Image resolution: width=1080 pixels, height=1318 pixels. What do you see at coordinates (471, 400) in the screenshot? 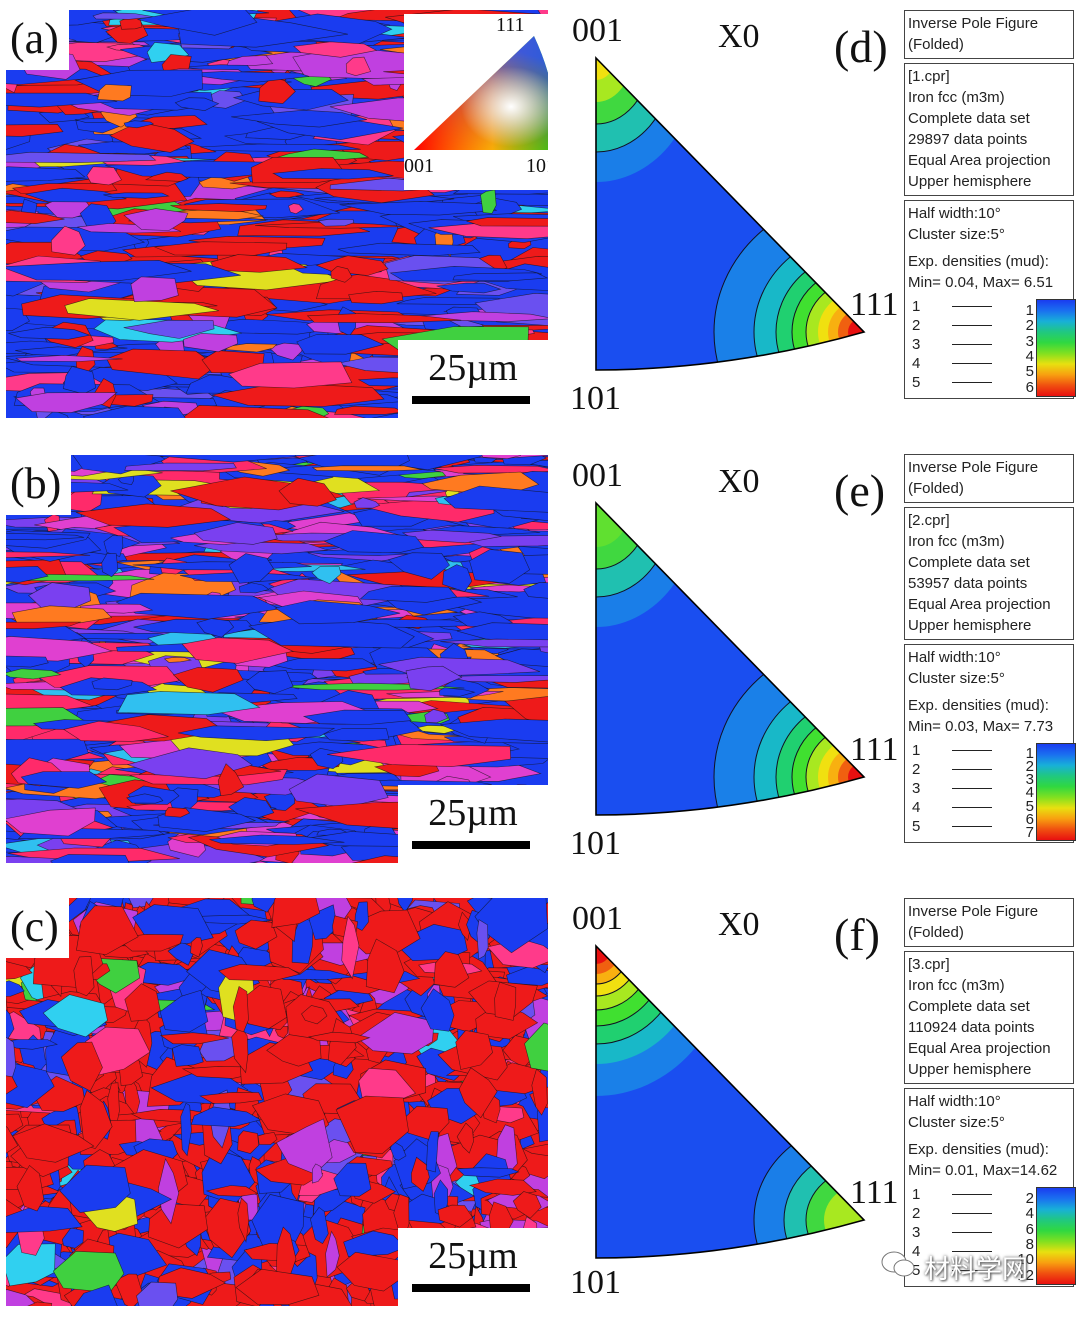
I see `scale-bar-line` at bounding box center [471, 400].